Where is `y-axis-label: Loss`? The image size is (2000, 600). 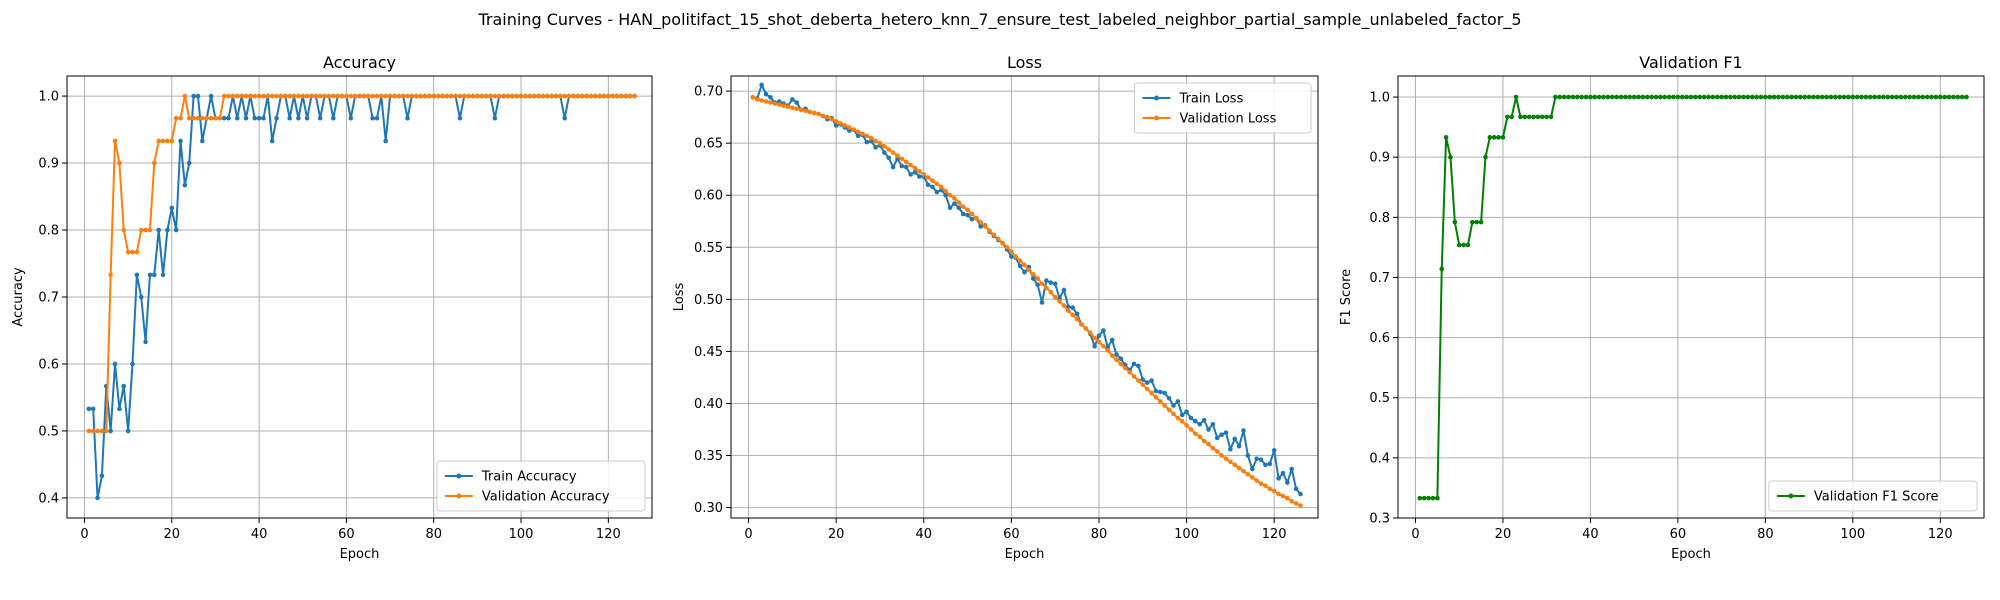
y-axis-label: Loss is located at coordinates (679, 297).